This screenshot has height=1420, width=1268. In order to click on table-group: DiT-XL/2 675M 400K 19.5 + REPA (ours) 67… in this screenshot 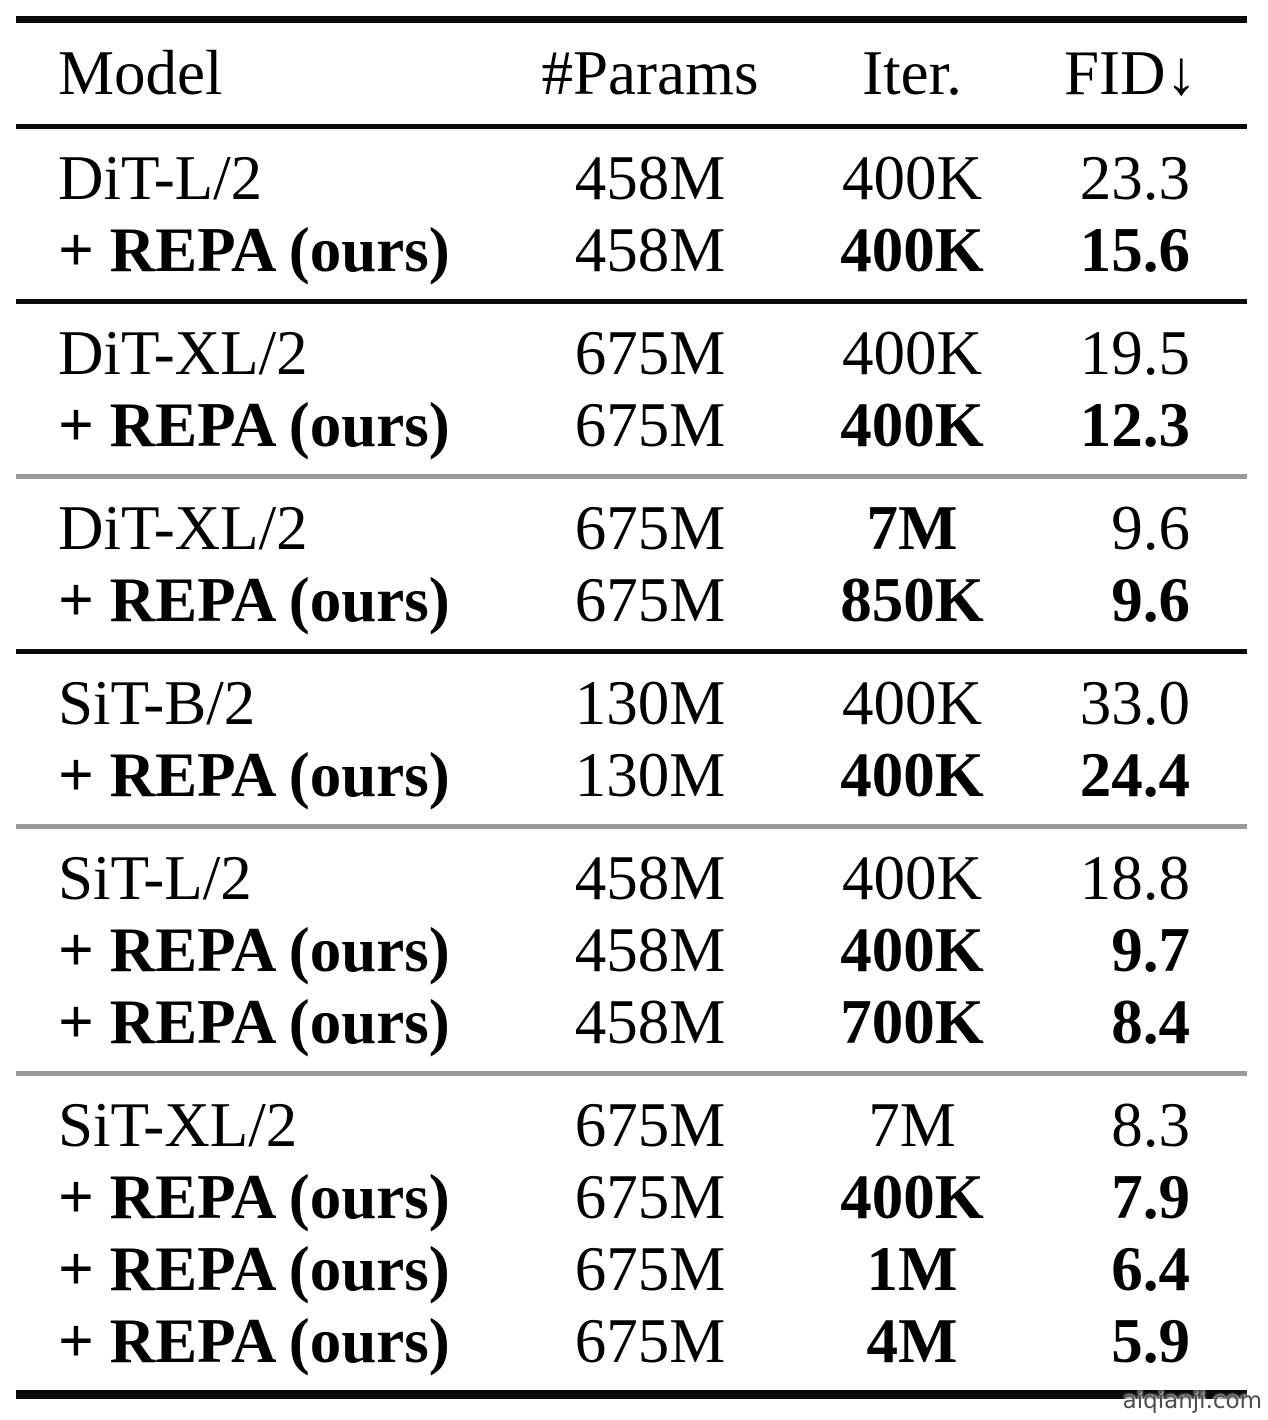, I will do `click(631, 389)`.